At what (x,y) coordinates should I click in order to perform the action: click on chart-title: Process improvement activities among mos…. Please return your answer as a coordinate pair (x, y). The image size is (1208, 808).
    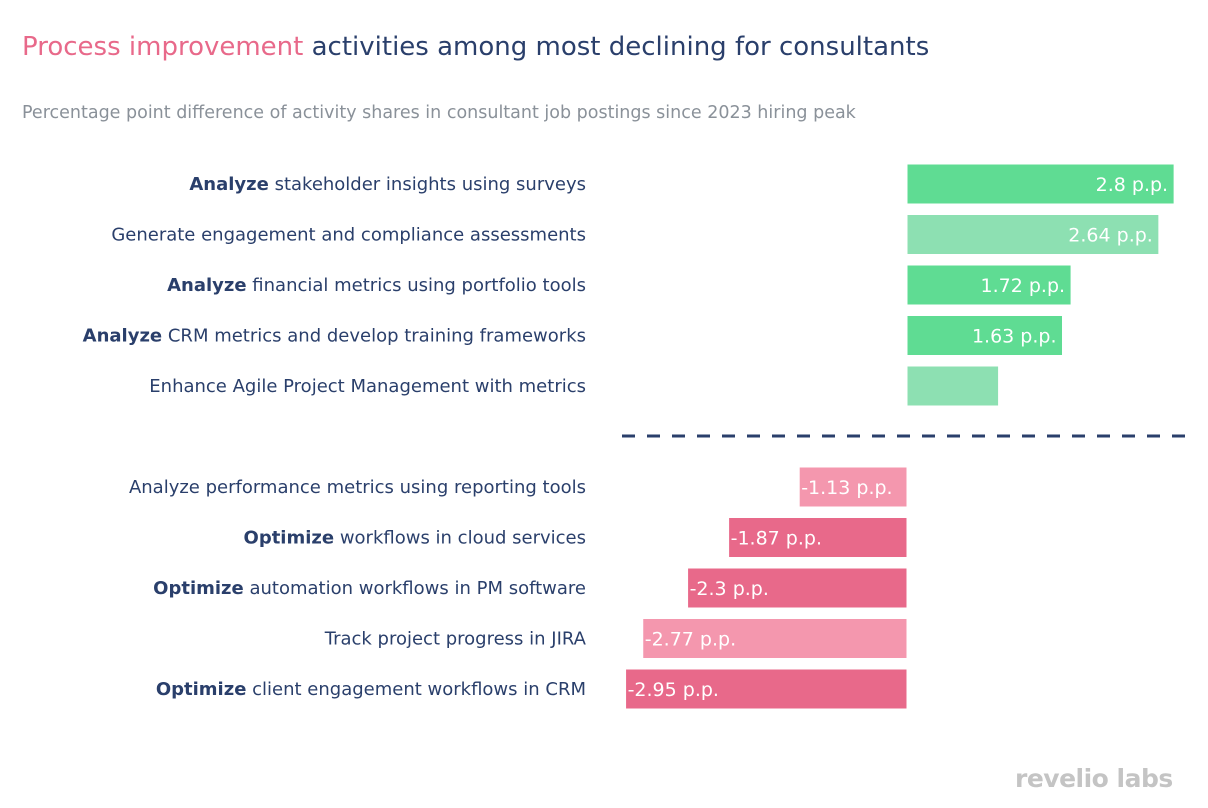
    Looking at the image, I should click on (475, 47).